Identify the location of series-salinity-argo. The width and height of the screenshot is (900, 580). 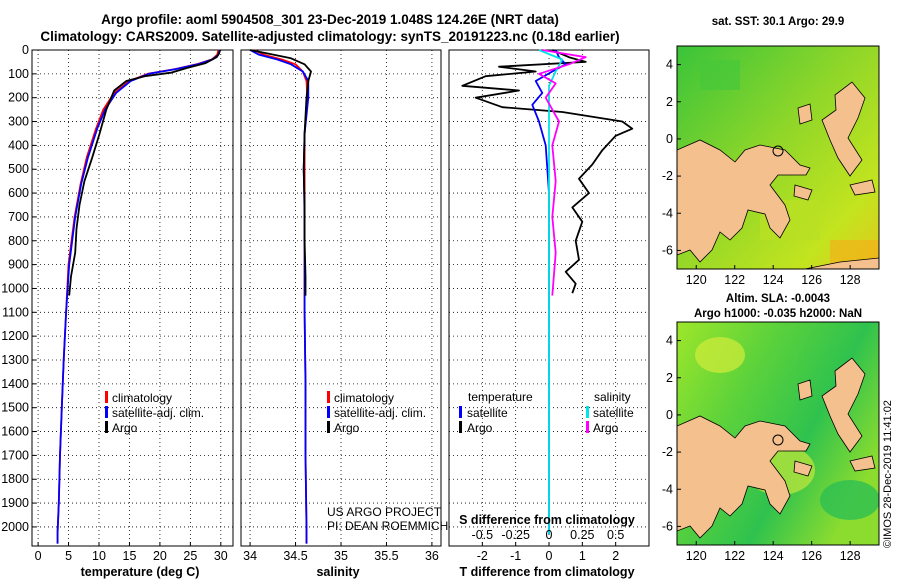
(562, 172).